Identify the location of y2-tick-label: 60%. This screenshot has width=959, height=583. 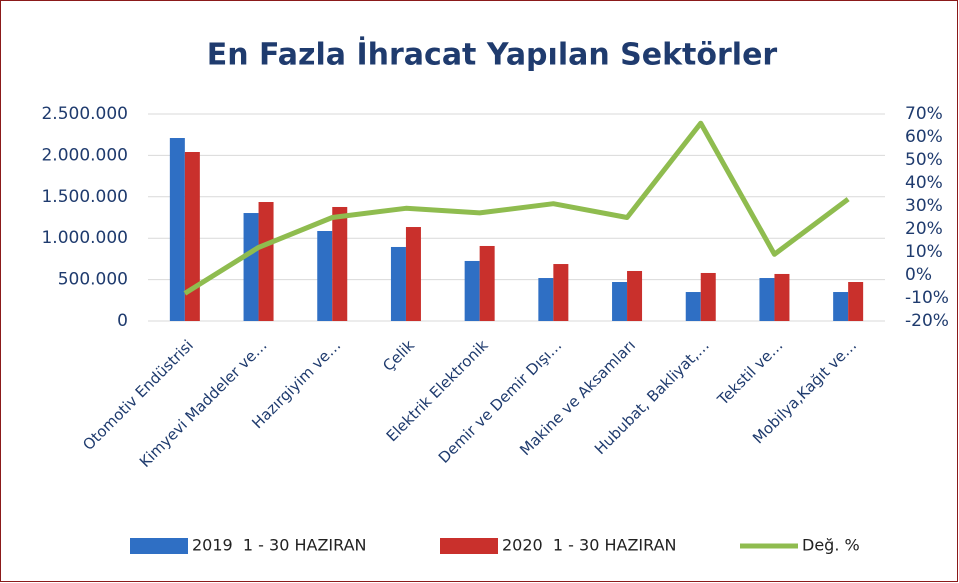
(924, 137).